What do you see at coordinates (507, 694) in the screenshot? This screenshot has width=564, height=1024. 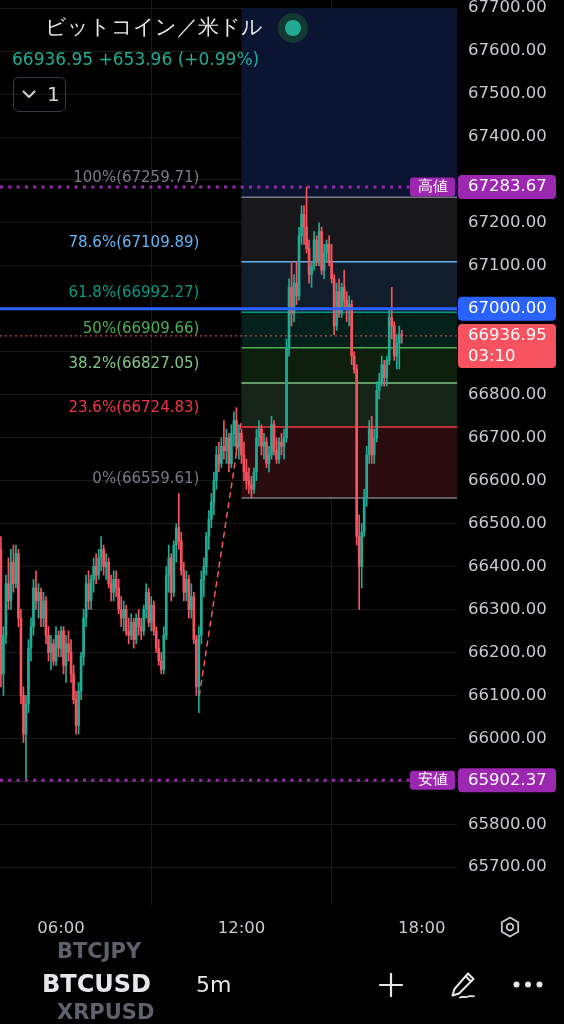 I see `y-tick-label: 66100.00` at bounding box center [507, 694].